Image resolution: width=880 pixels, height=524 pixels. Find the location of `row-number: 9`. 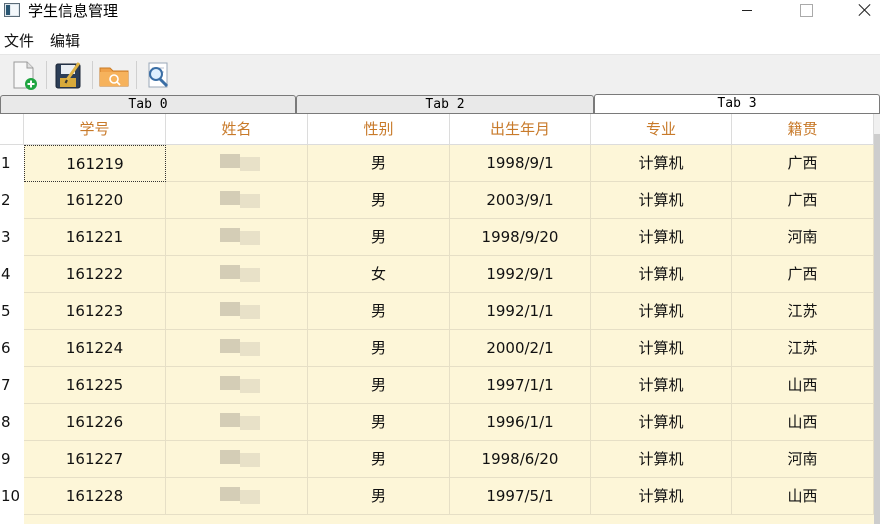

row-number: 9 is located at coordinates (12, 459).